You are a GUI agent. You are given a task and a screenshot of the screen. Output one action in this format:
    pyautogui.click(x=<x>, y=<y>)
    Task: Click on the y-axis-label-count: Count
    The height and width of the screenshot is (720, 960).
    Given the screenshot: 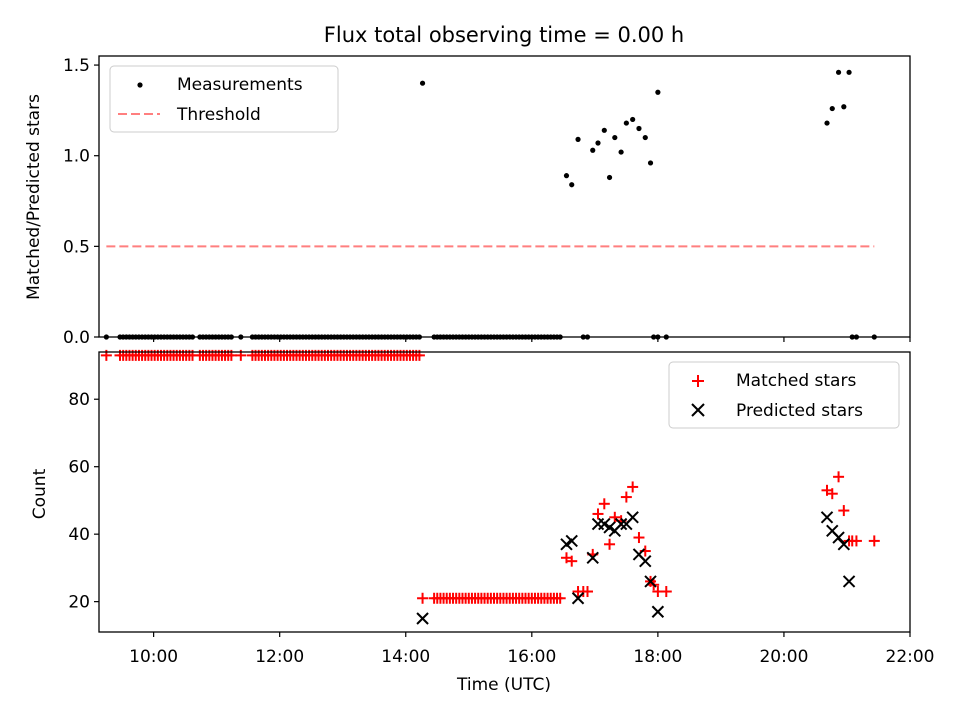 What is the action you would take?
    pyautogui.click(x=40, y=493)
    